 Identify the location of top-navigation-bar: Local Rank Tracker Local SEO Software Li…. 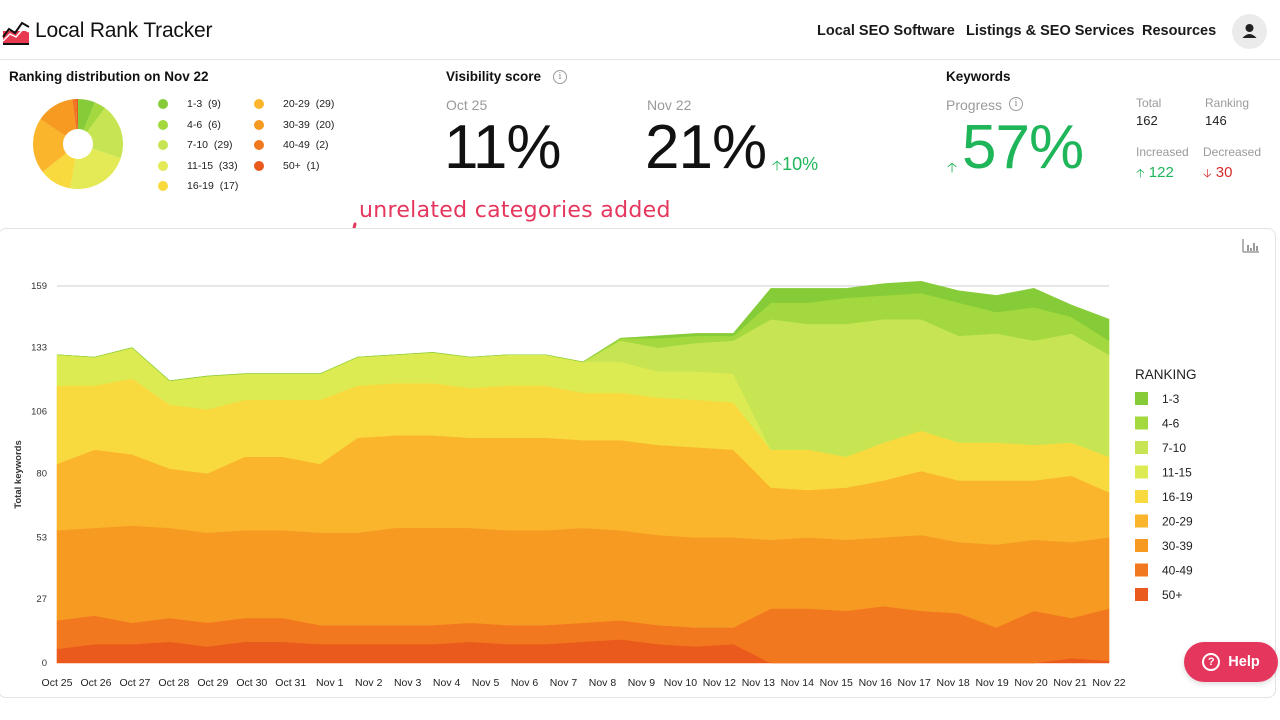
(640, 30).